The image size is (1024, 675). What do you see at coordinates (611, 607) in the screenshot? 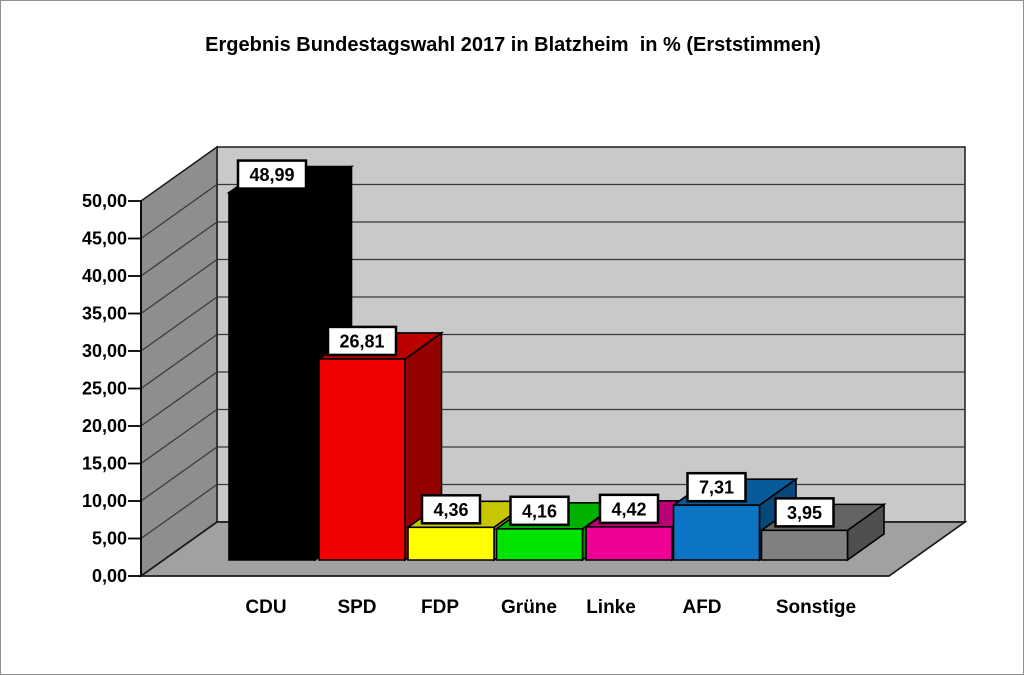
I see `category-label-linke: Linke` at bounding box center [611, 607].